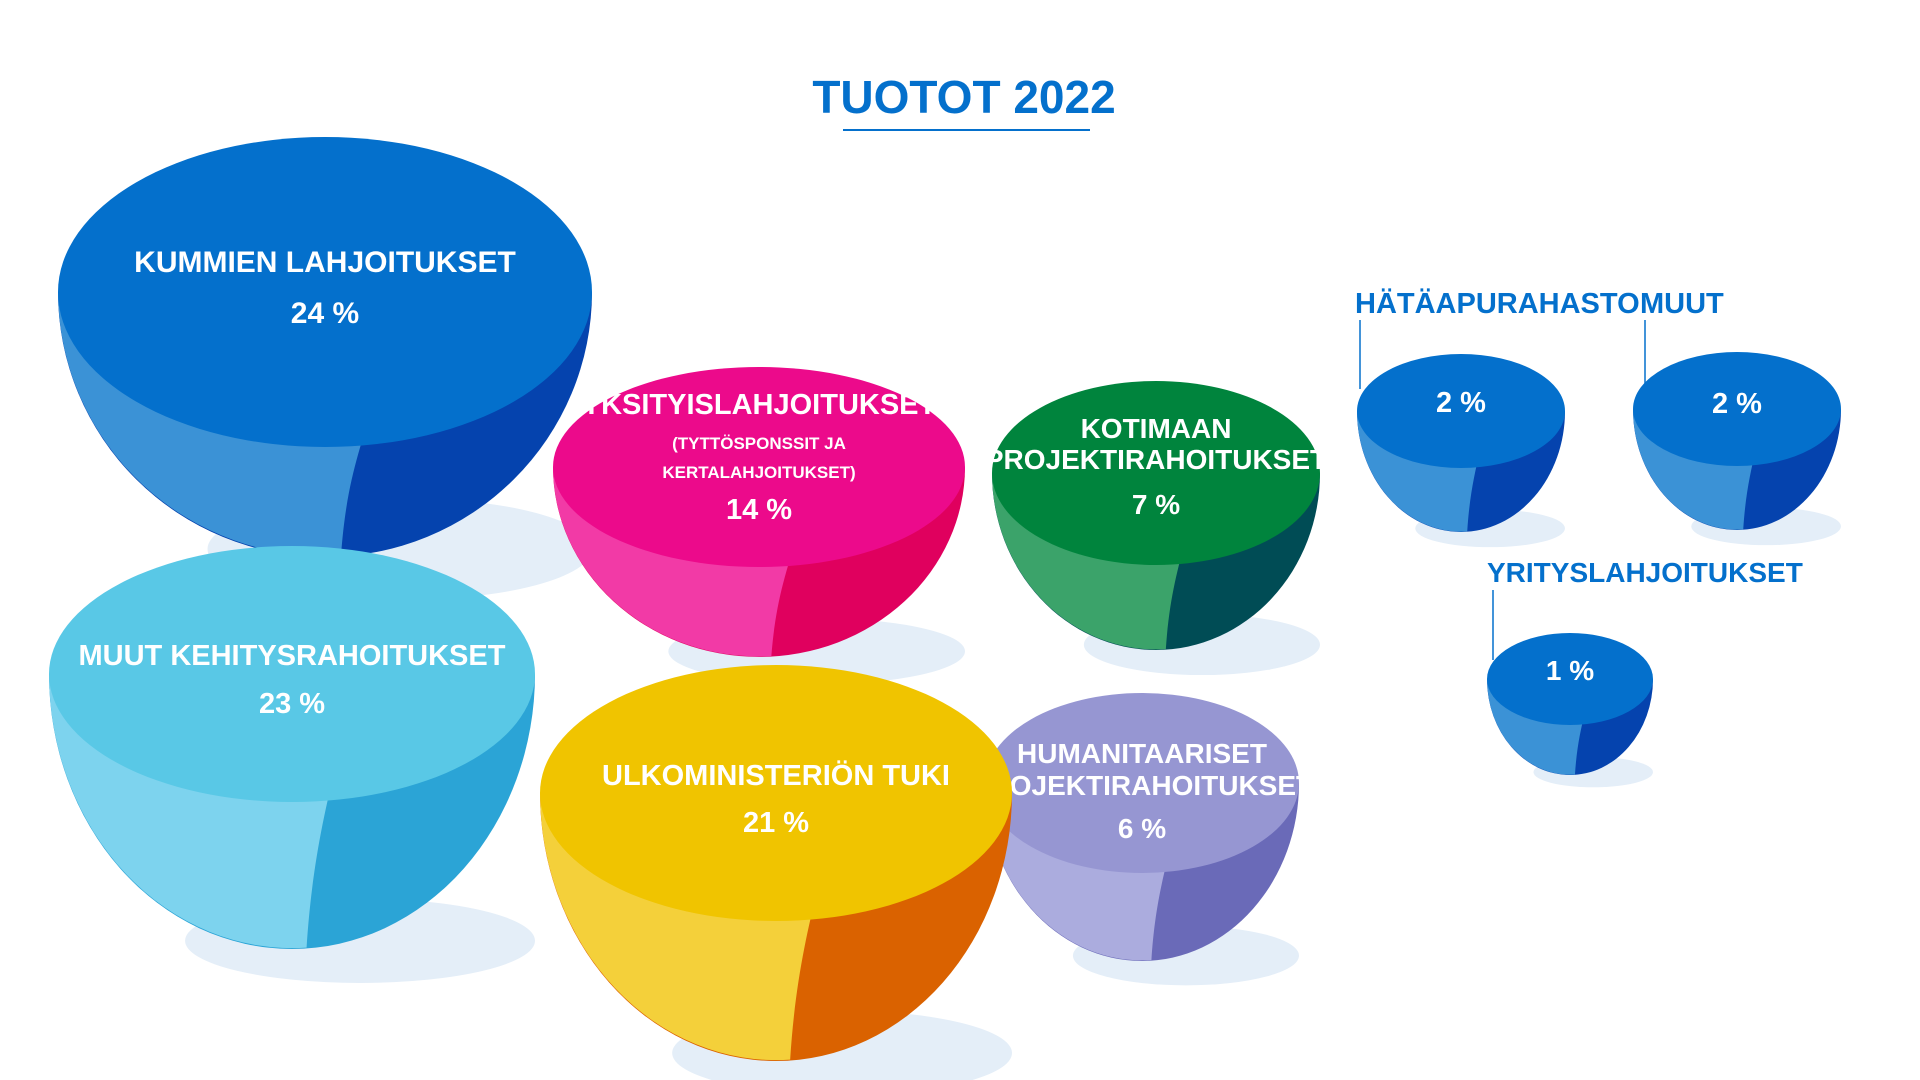 The image size is (1920, 1080). What do you see at coordinates (759, 510) in the screenshot?
I see `value-label: 14 %` at bounding box center [759, 510].